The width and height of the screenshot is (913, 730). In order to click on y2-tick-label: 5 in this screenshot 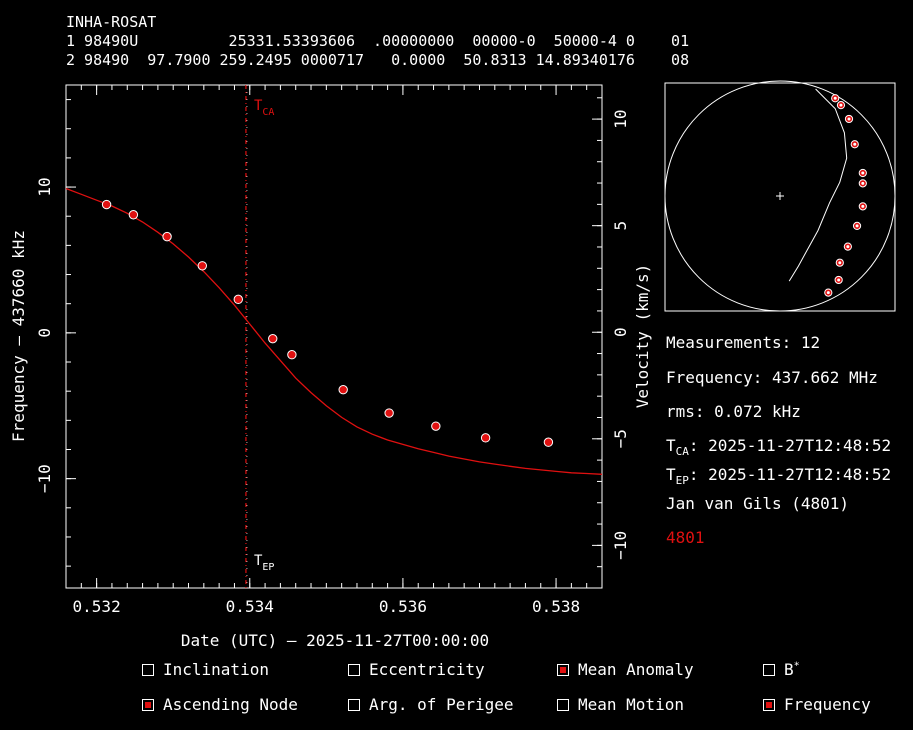, I will do `click(620, 226)`.